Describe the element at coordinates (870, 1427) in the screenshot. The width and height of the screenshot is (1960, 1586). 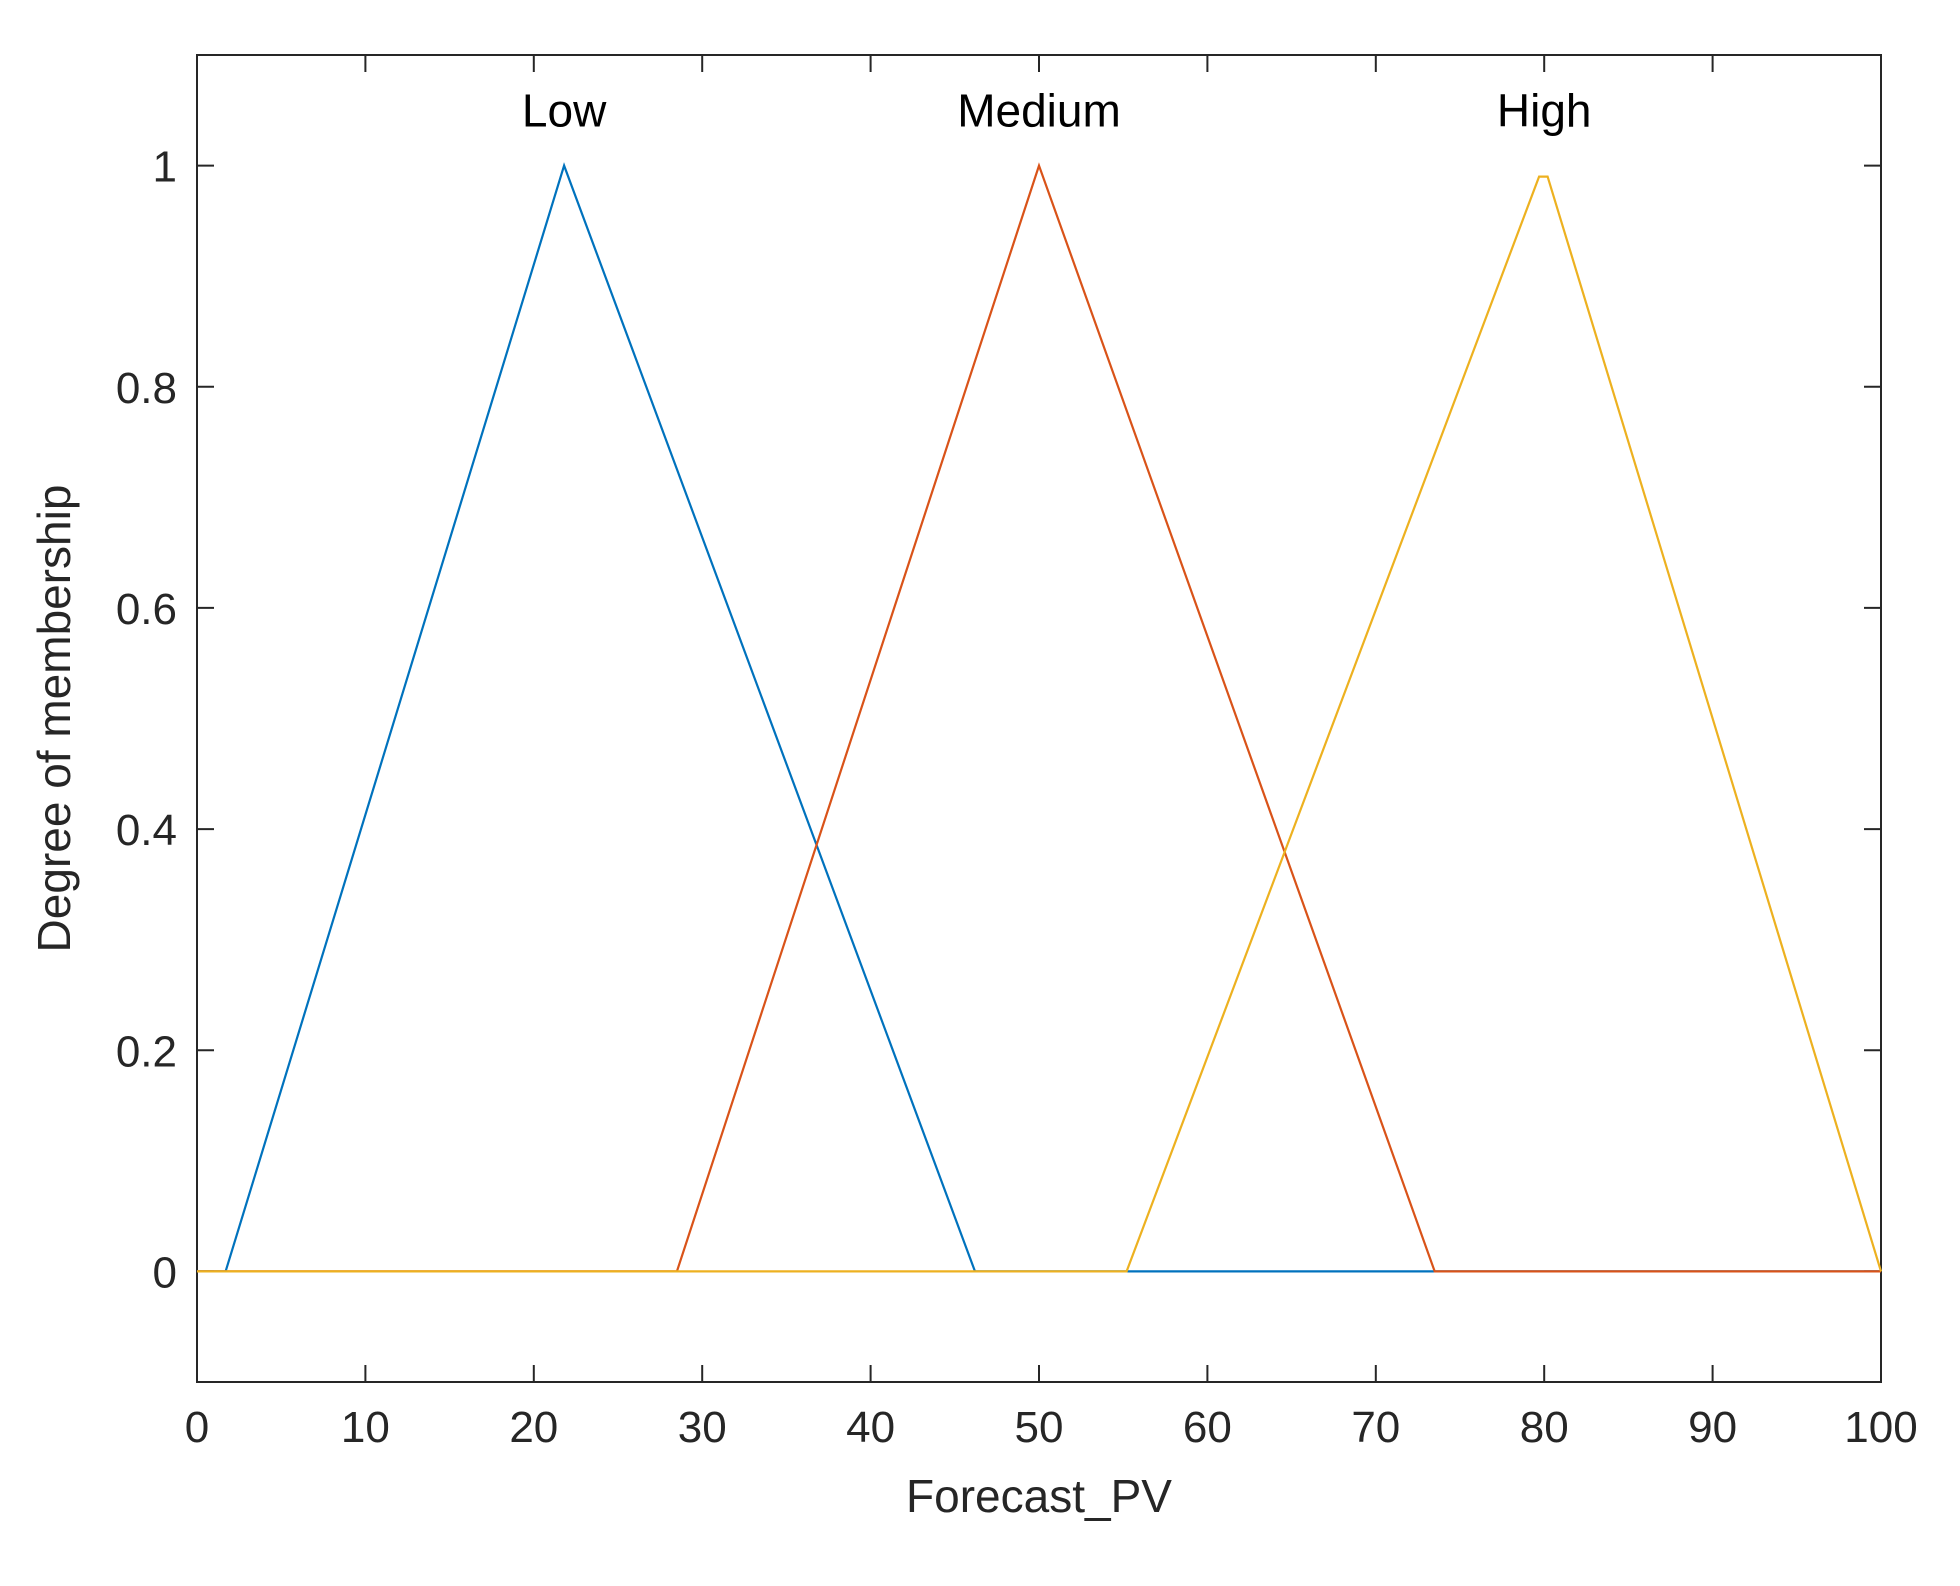
I see `x-tick-label: 40` at that location.